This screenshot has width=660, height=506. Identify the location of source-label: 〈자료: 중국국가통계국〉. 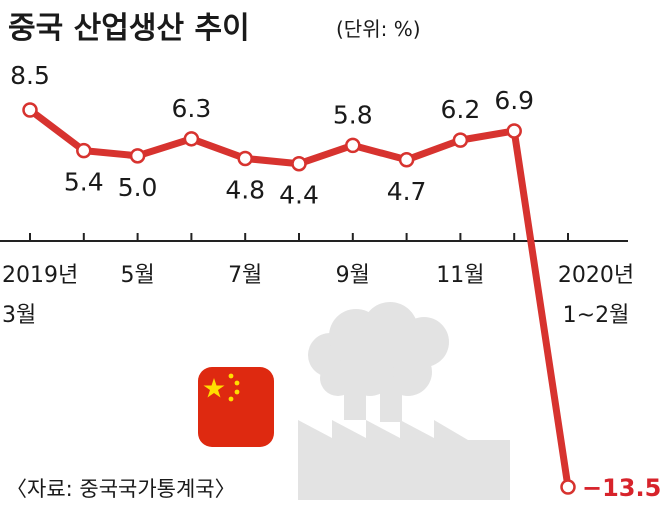
(121, 489).